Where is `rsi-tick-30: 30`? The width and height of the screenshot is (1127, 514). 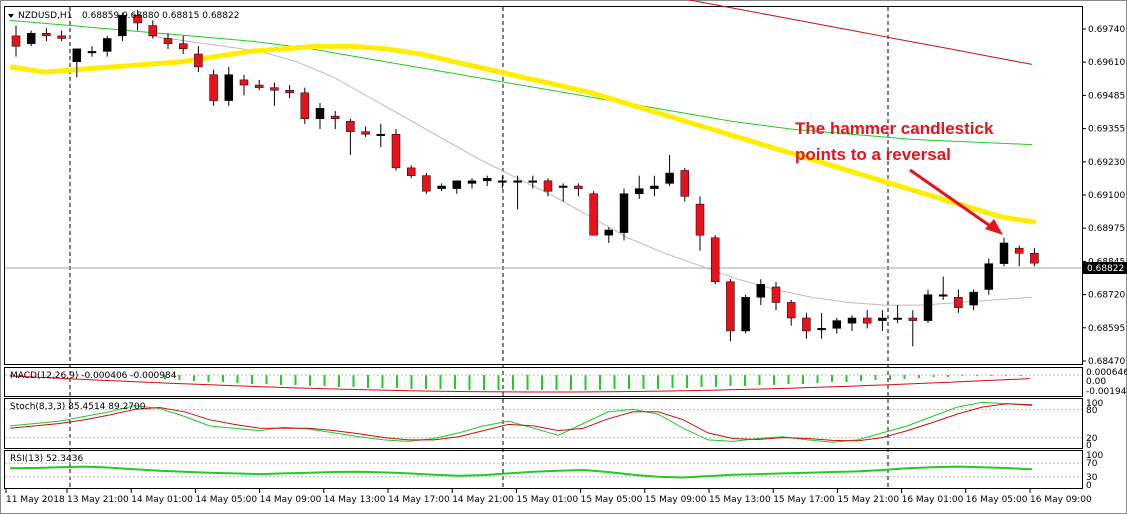
rsi-tick-30: 30 is located at coordinates (1092, 478).